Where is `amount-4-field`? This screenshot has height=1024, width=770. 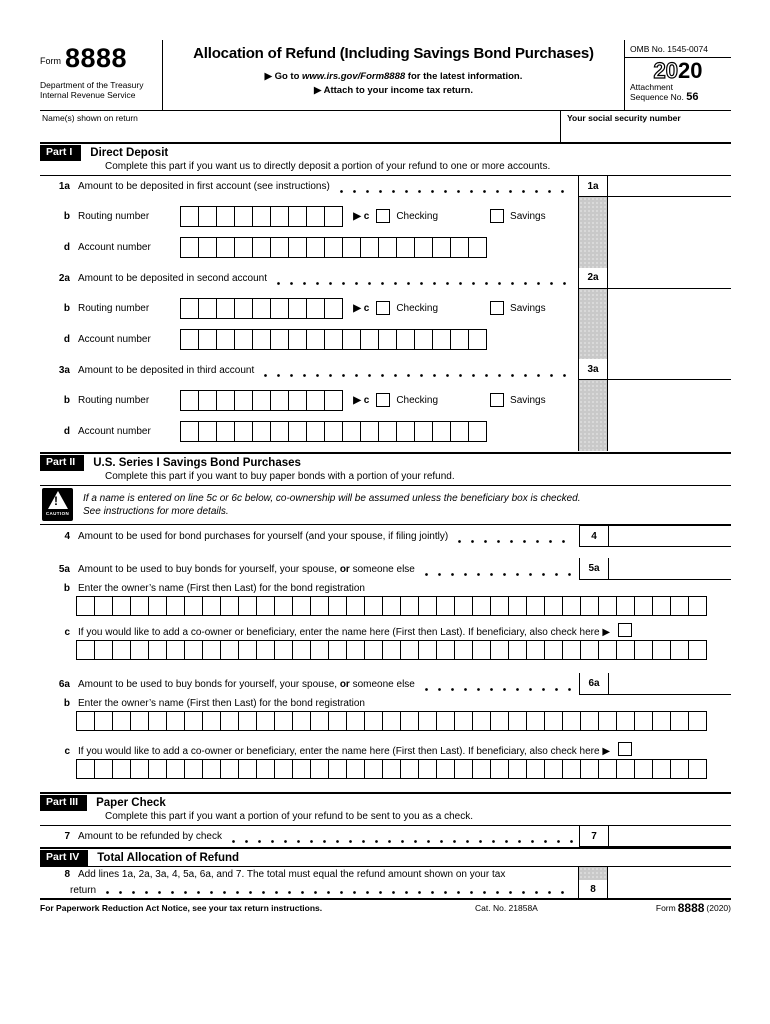
amount-4-field is located at coordinates (670, 536).